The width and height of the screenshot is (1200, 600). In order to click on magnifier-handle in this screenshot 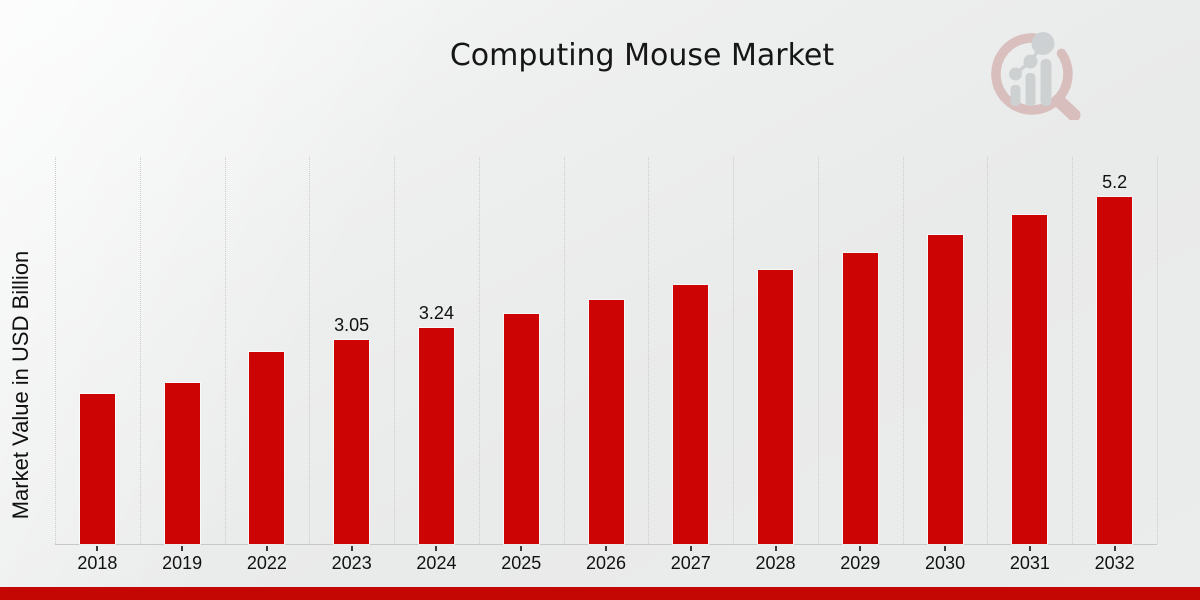, I will do `click(1066, 107)`.